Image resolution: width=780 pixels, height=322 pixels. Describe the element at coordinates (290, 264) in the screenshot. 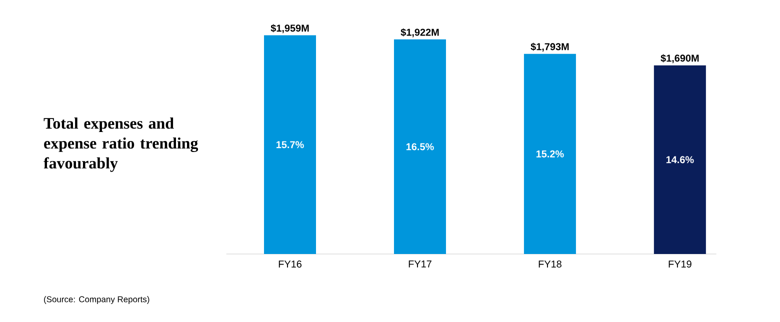

I see `x-tick-label: FY16` at that location.